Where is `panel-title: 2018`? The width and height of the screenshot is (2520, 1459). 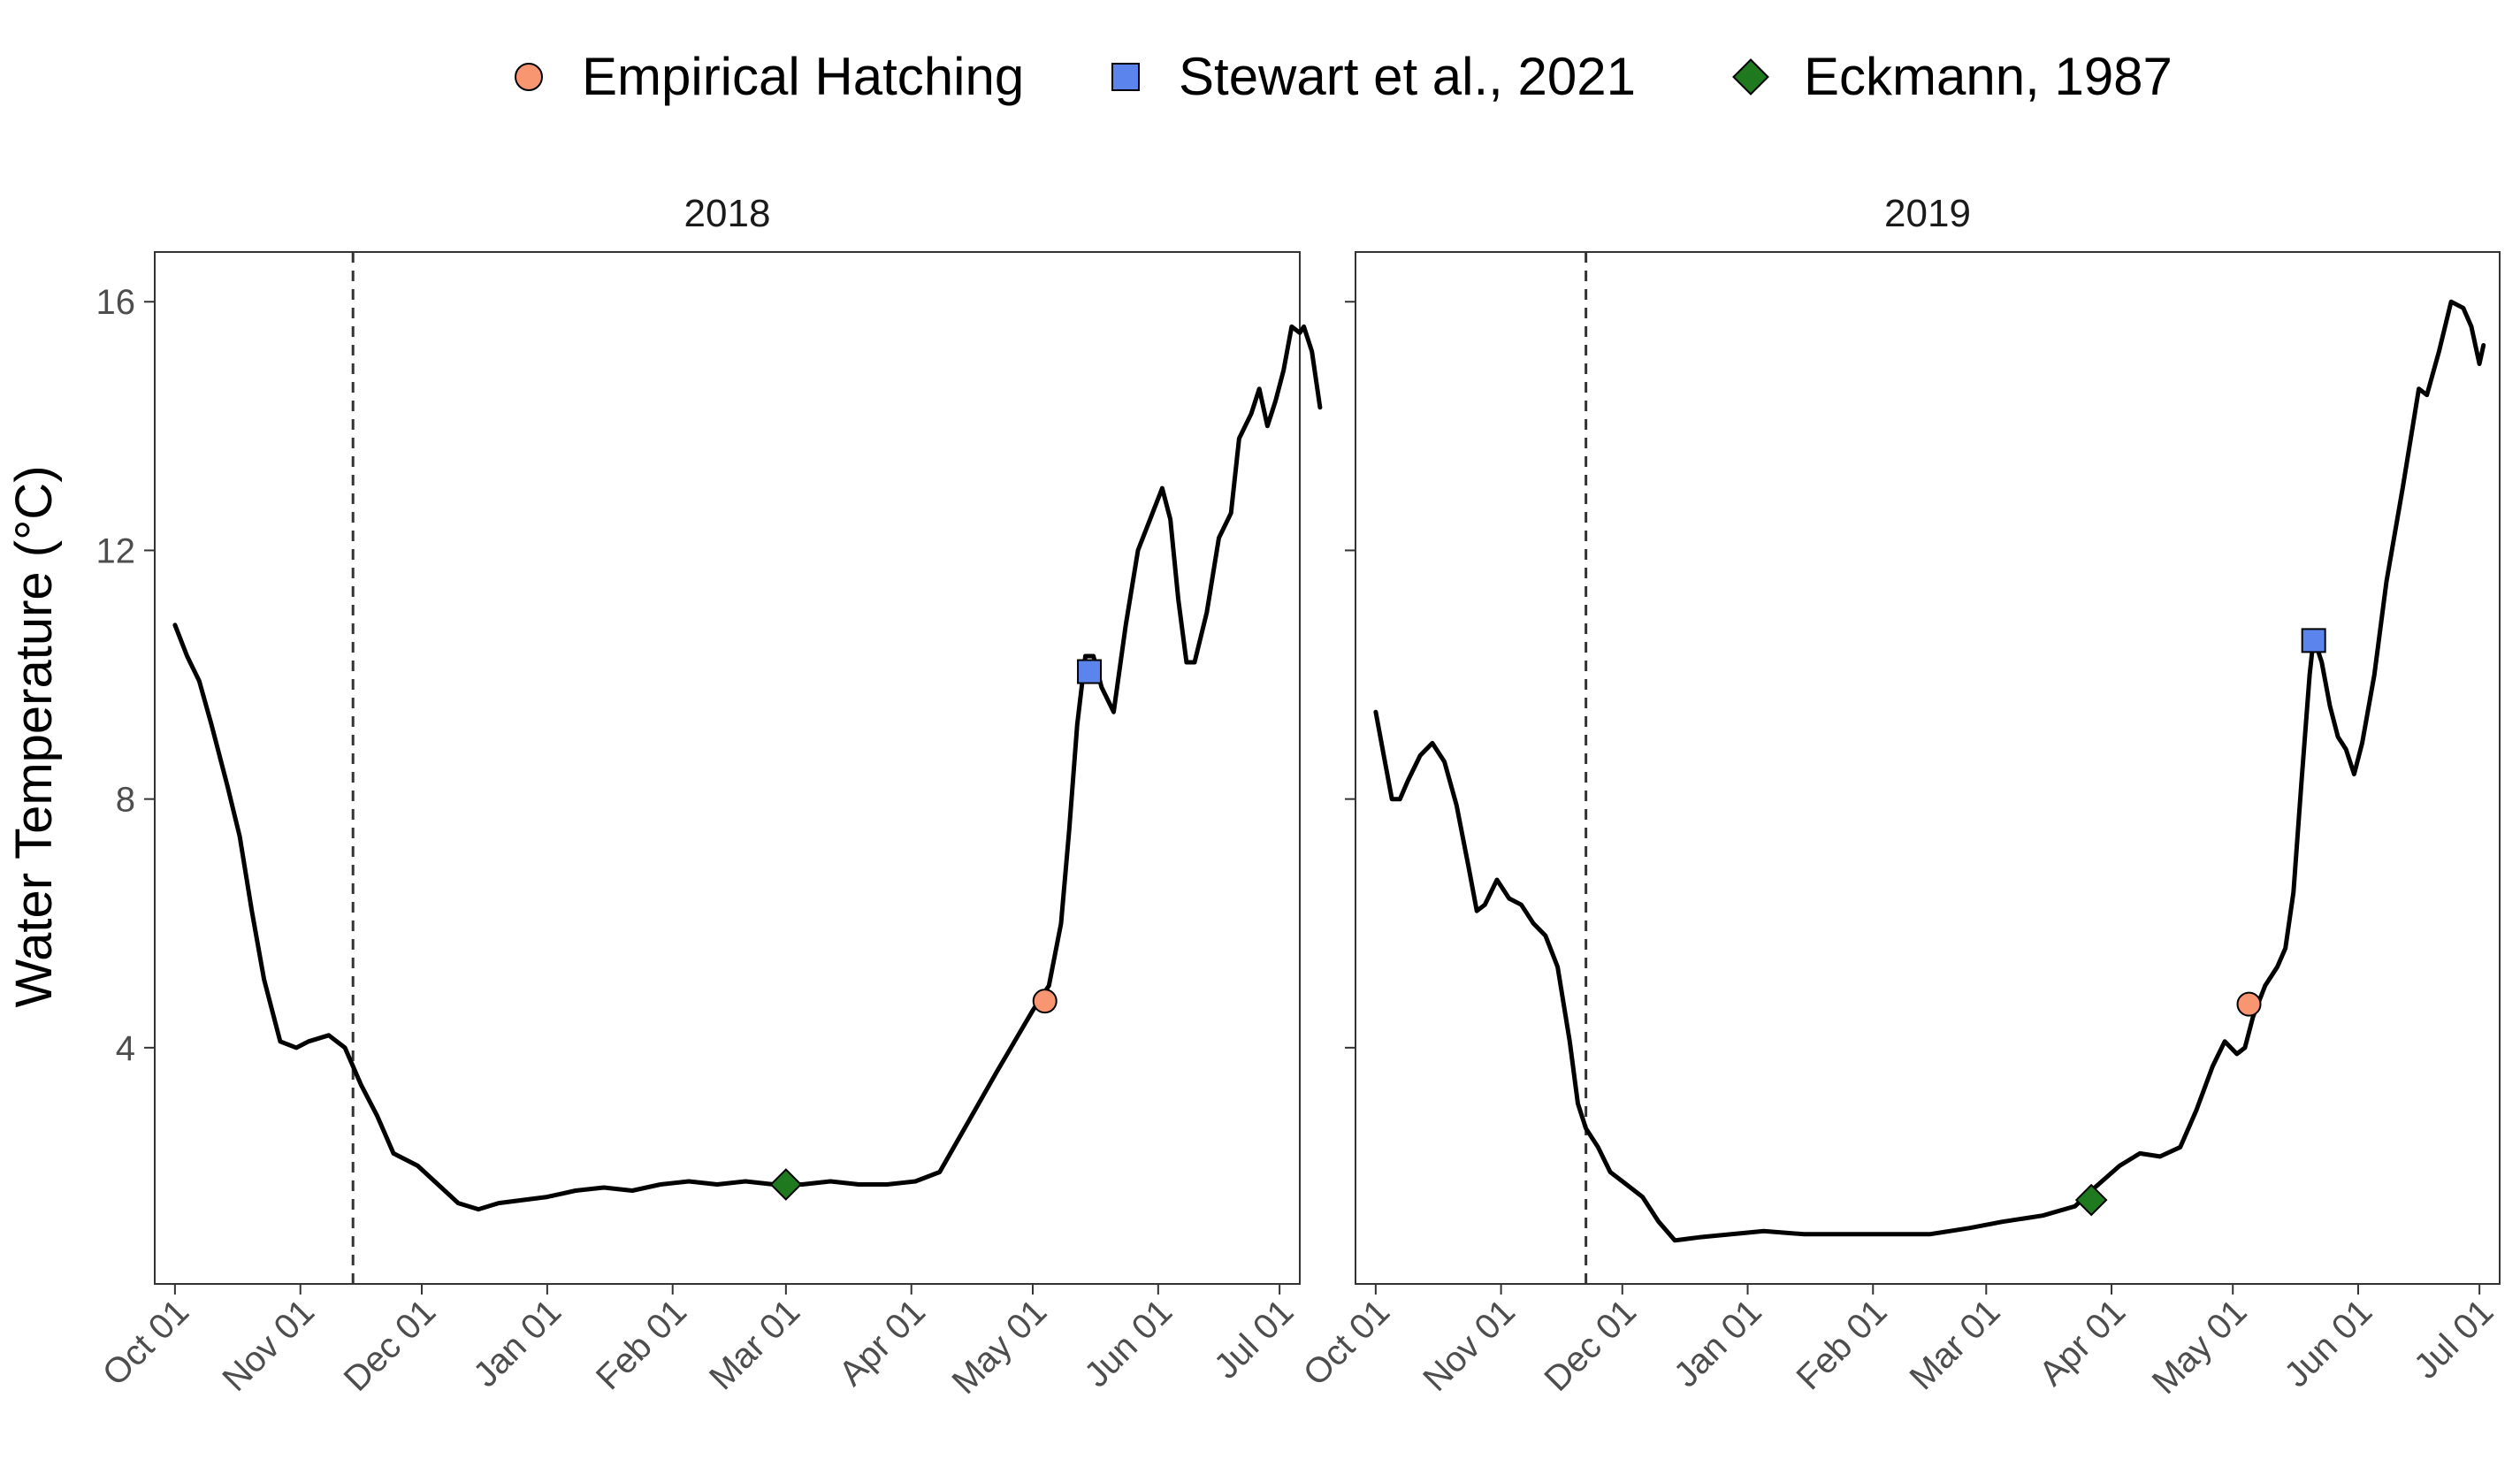
panel-title: 2018 is located at coordinates (727, 214).